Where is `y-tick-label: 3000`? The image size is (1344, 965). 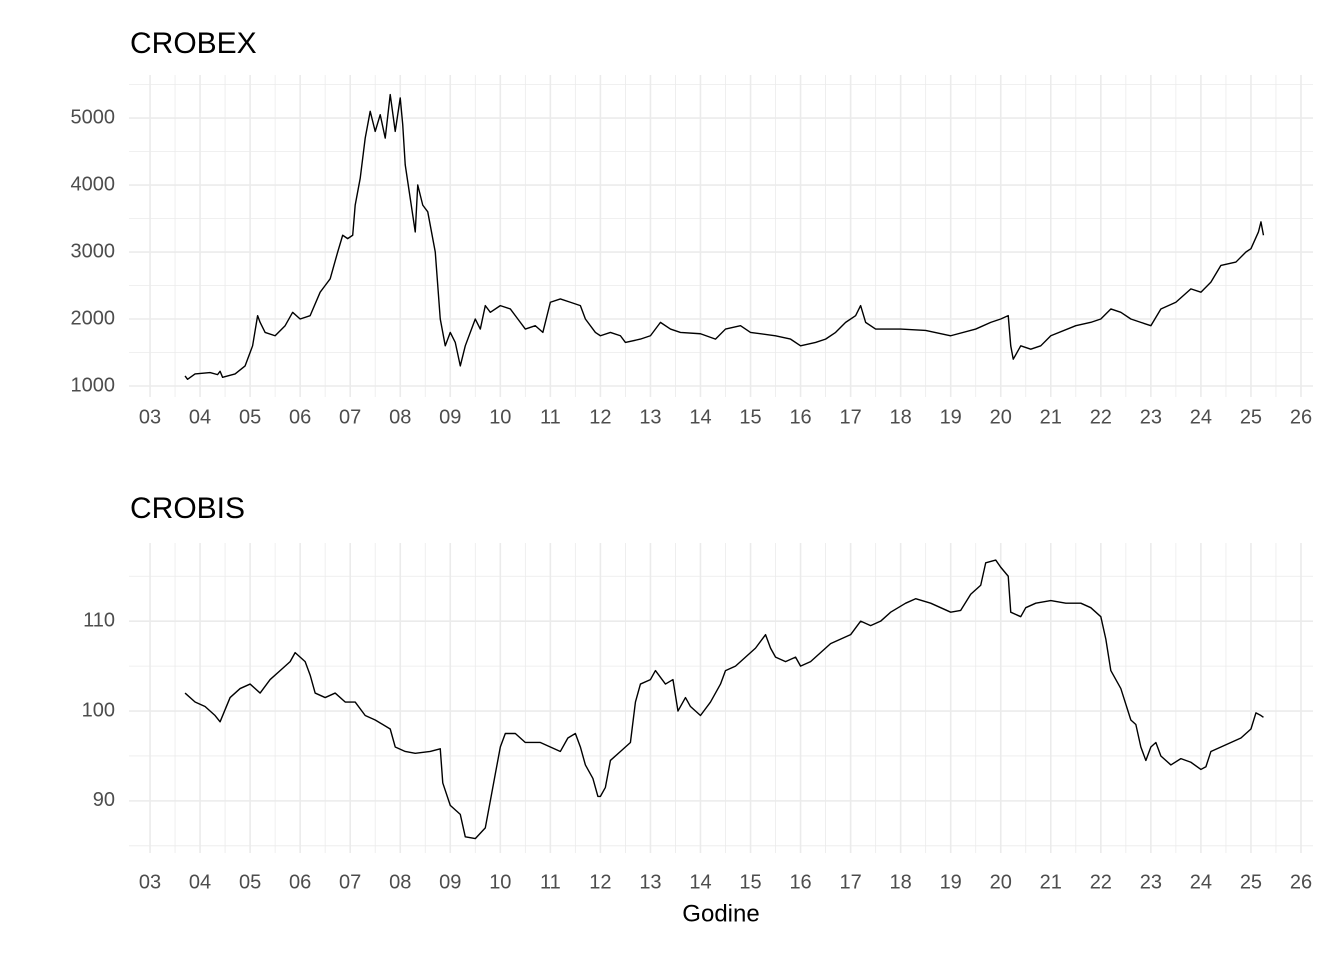 y-tick-label: 3000 is located at coordinates (93, 251).